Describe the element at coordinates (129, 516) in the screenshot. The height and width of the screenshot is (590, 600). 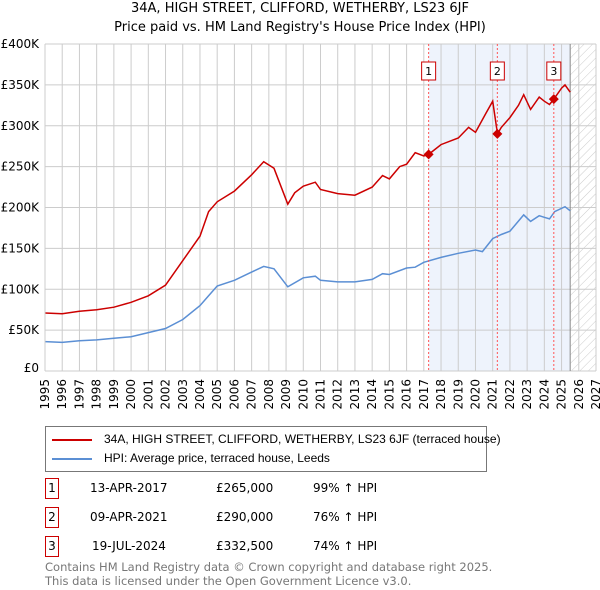
I see `sale-date: 09-APR-2021` at that location.